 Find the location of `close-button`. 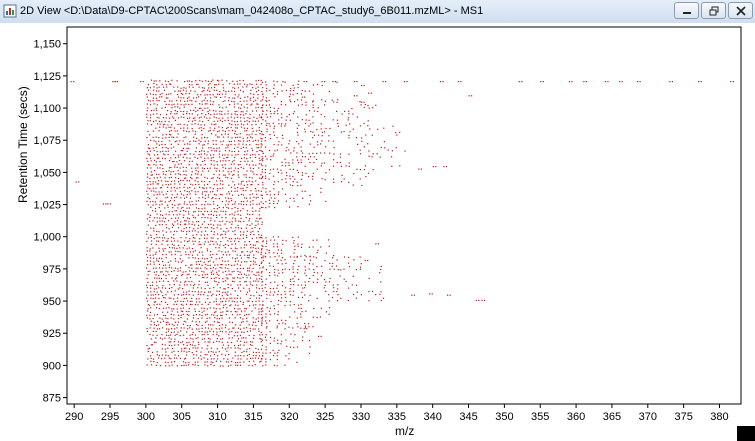

close-button is located at coordinates (740, 10).